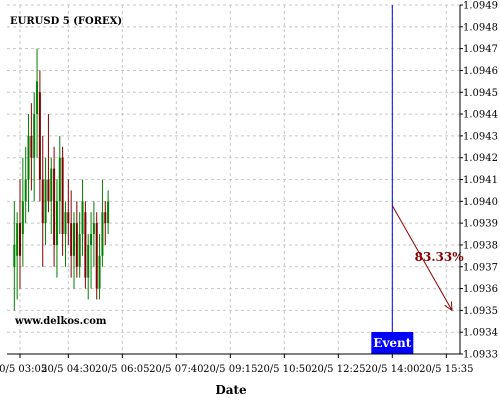 Image resolution: width=500 pixels, height=400 pixels. I want to click on y-tick-label: 1.0948, so click(480, 27).